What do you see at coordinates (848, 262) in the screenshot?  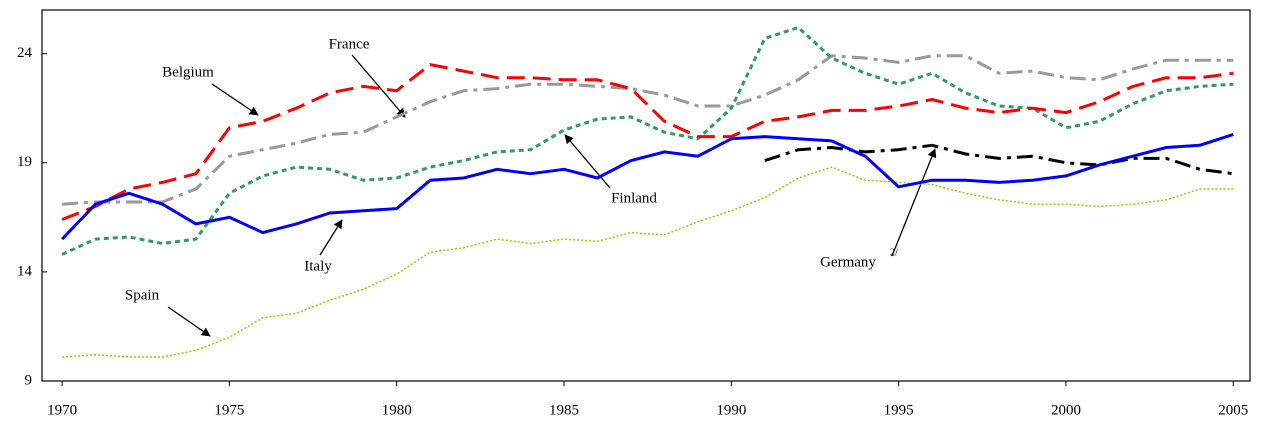 I see `series-label: Germany` at bounding box center [848, 262].